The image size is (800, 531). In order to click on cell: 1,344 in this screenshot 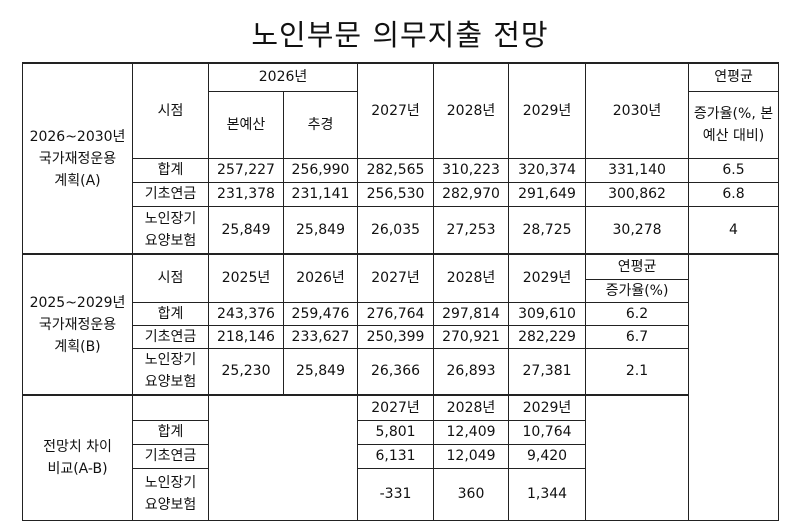, I will do `click(547, 494)`.